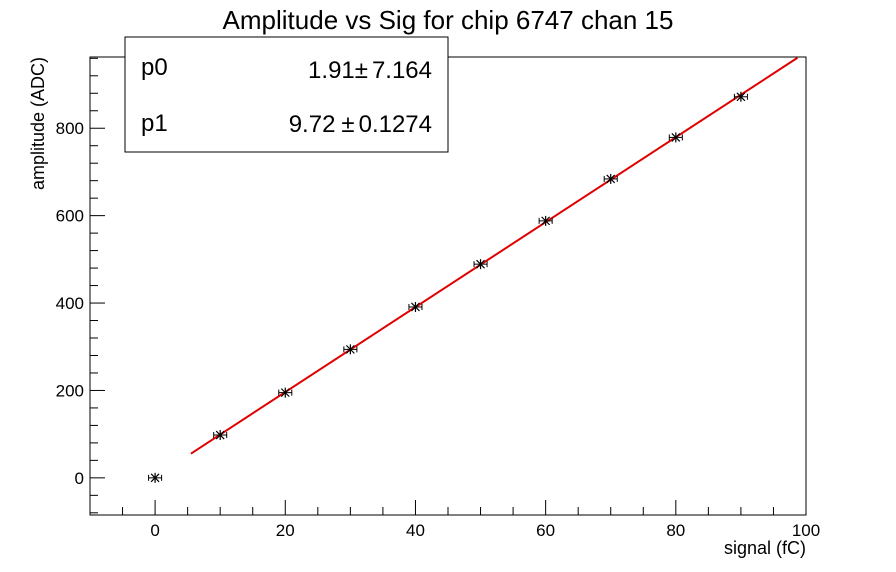 The image size is (896, 572). What do you see at coordinates (70, 128) in the screenshot?
I see `y-tick-label: 800` at bounding box center [70, 128].